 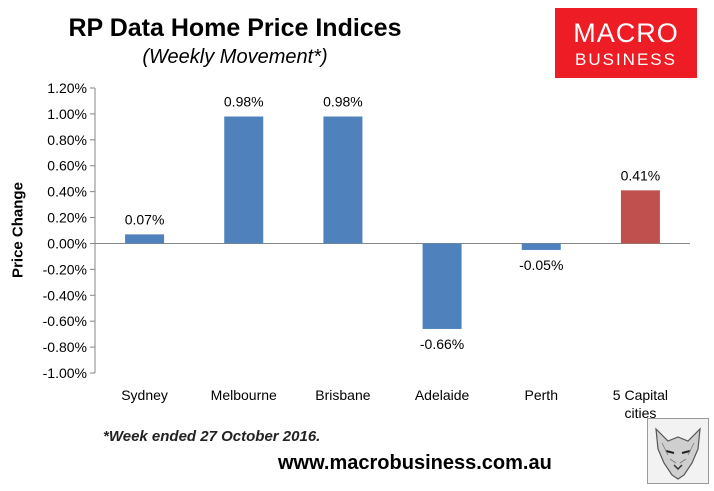 What do you see at coordinates (541, 265) in the screenshot?
I see `data-label: -0.05%` at bounding box center [541, 265].